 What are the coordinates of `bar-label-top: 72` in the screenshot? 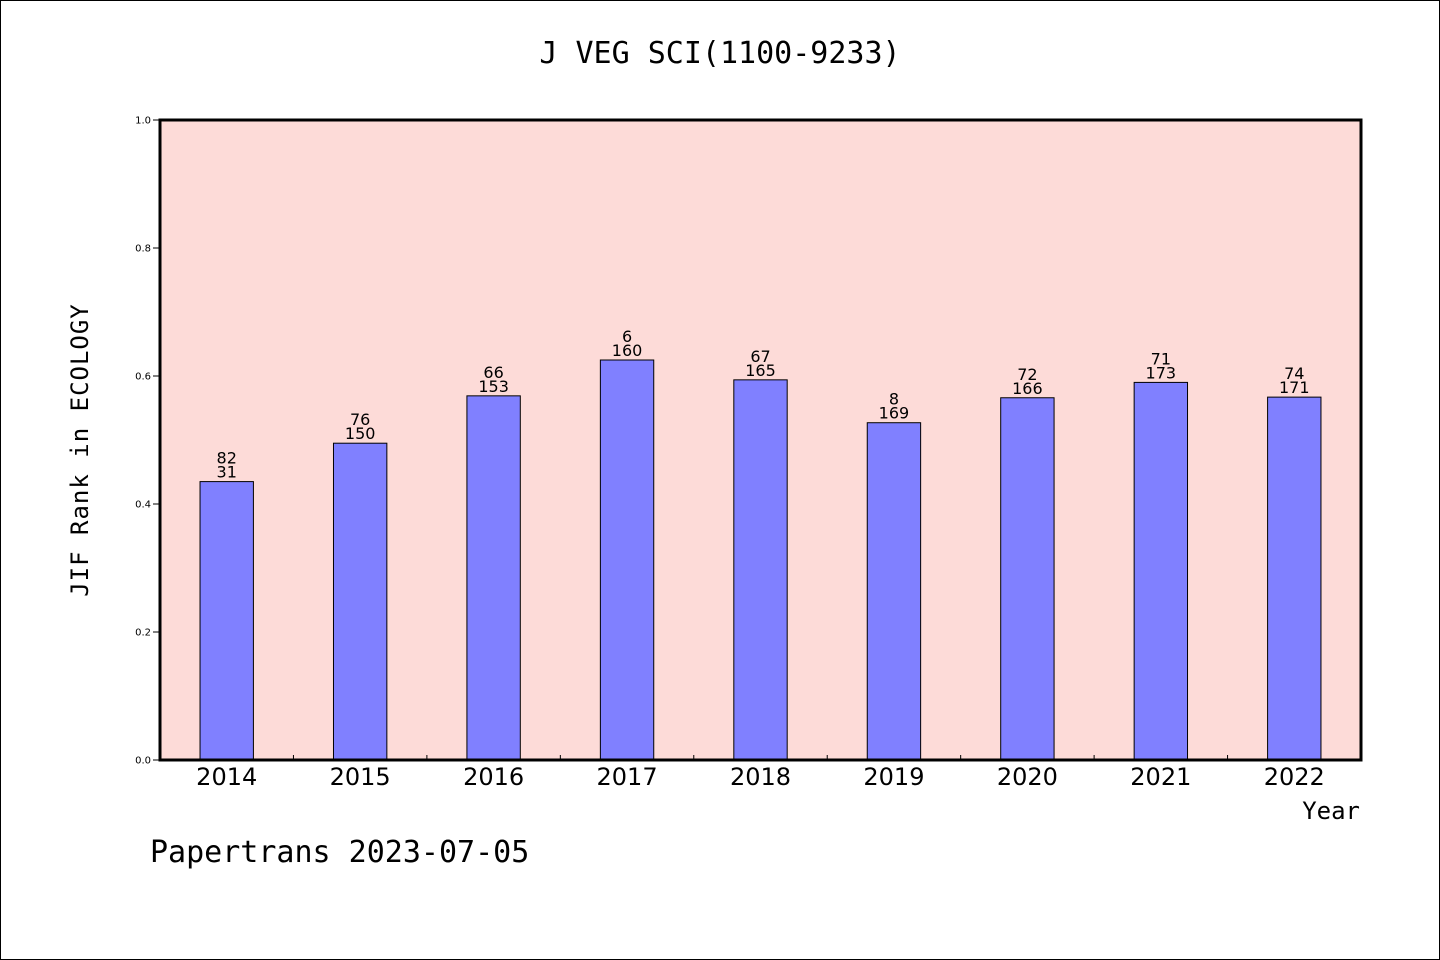 It's located at (1027, 374).